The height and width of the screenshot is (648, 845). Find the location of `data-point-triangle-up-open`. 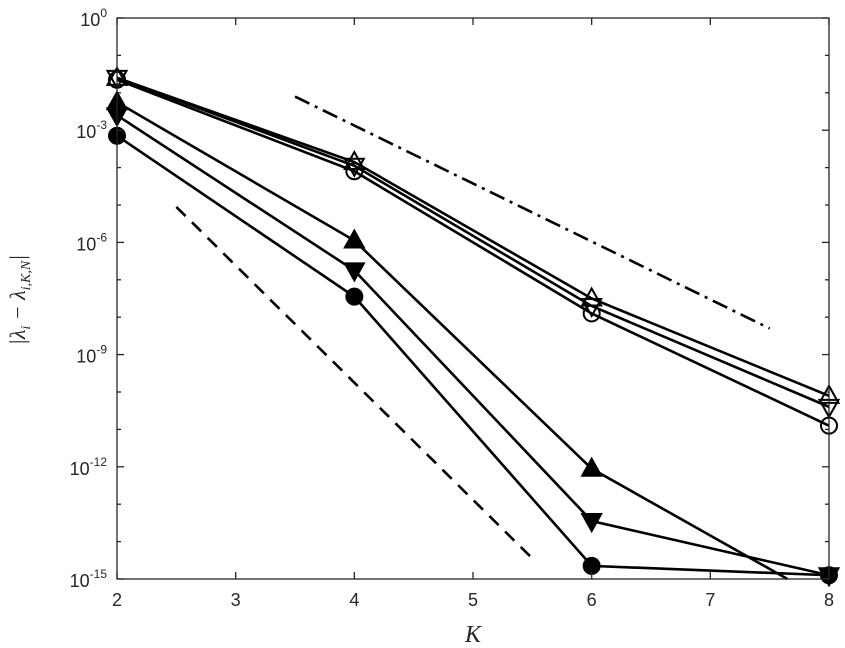

data-point-triangle-up-open is located at coordinates (354, 160).